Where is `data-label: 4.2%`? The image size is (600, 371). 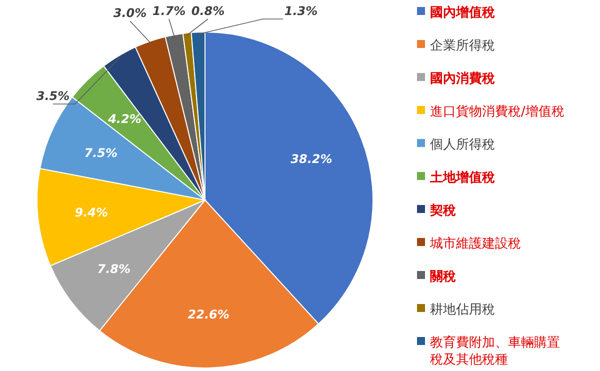 data-label: 4.2% is located at coordinates (124, 119).